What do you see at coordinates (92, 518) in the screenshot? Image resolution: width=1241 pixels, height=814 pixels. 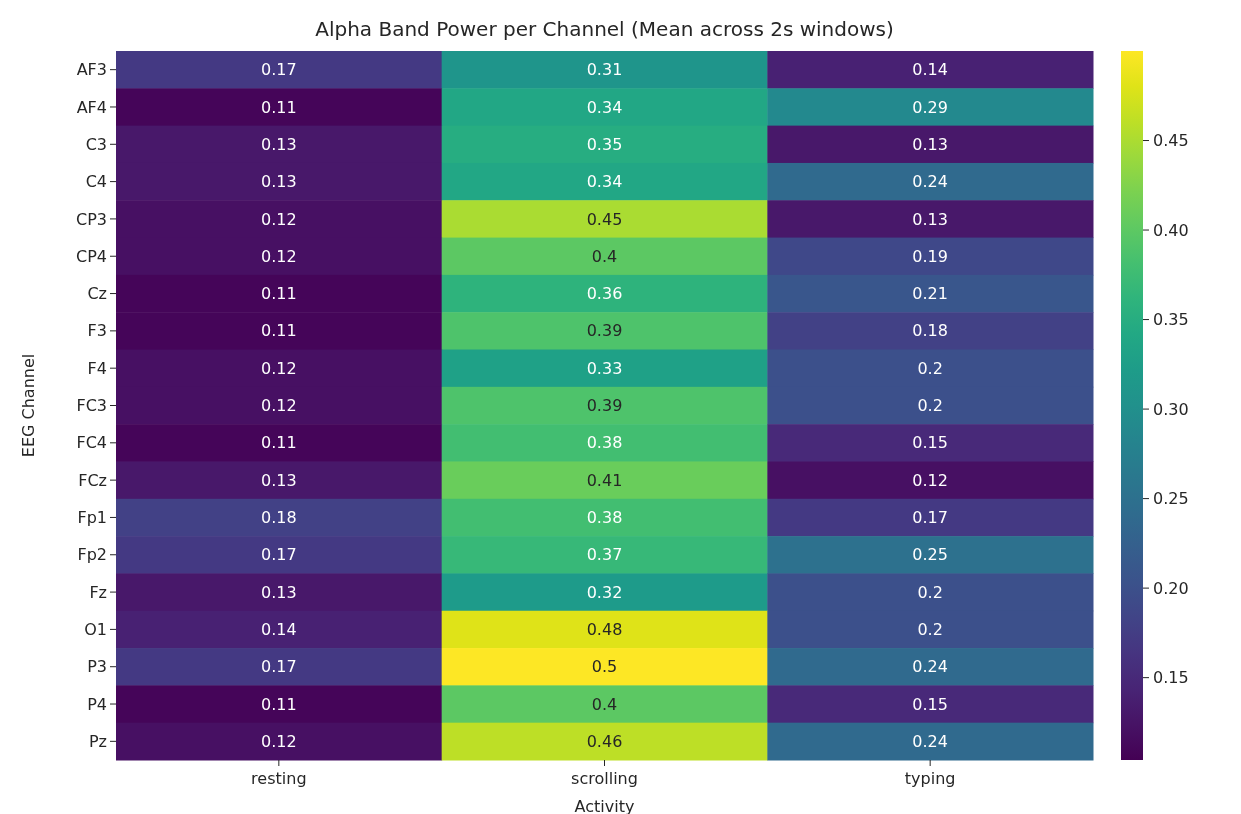 I see `y-tick-label: Fp1` at bounding box center [92, 518].